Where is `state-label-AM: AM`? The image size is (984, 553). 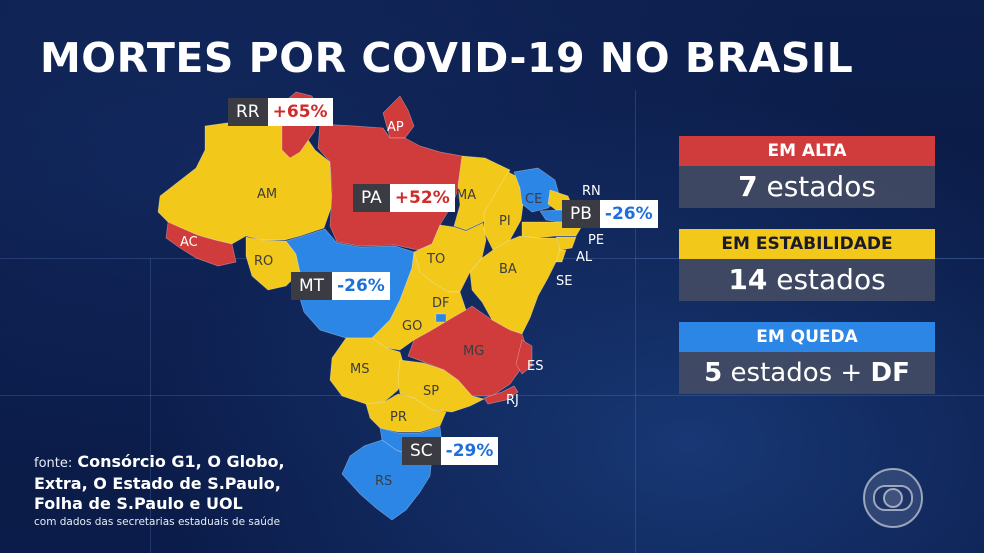 state-label-AM: AM is located at coordinates (267, 194).